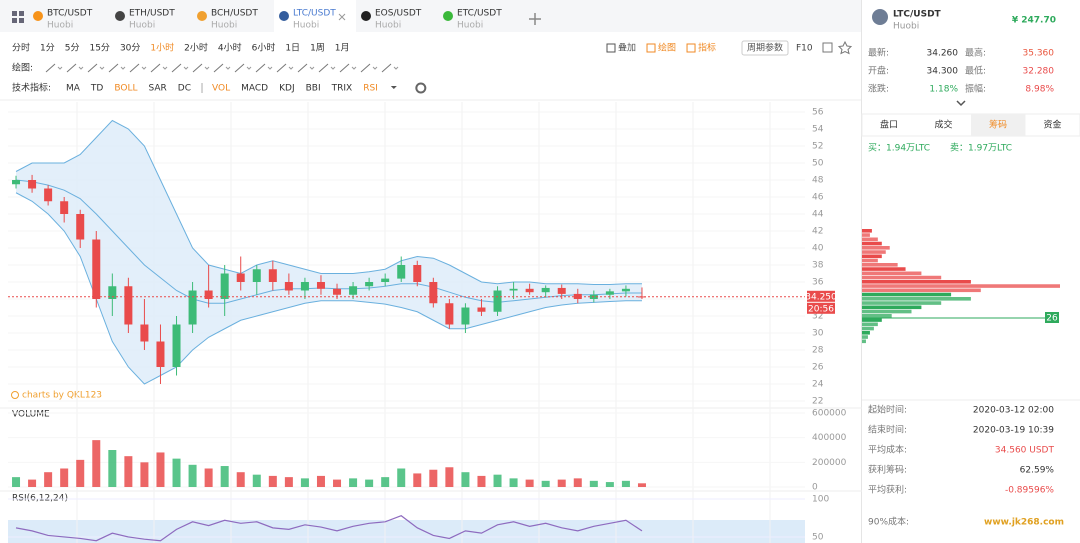 The width and height of the screenshot is (1080, 543). What do you see at coordinates (96, 89) in the screenshot?
I see `indicator: TD` at bounding box center [96, 89].